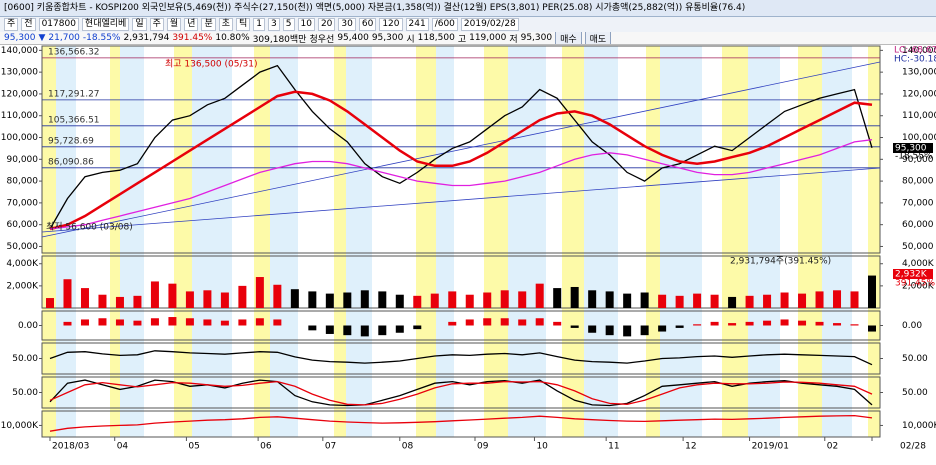  What do you see at coordinates (243, 24) in the screenshot?
I see `toolbar-item: 틱` at bounding box center [243, 24].